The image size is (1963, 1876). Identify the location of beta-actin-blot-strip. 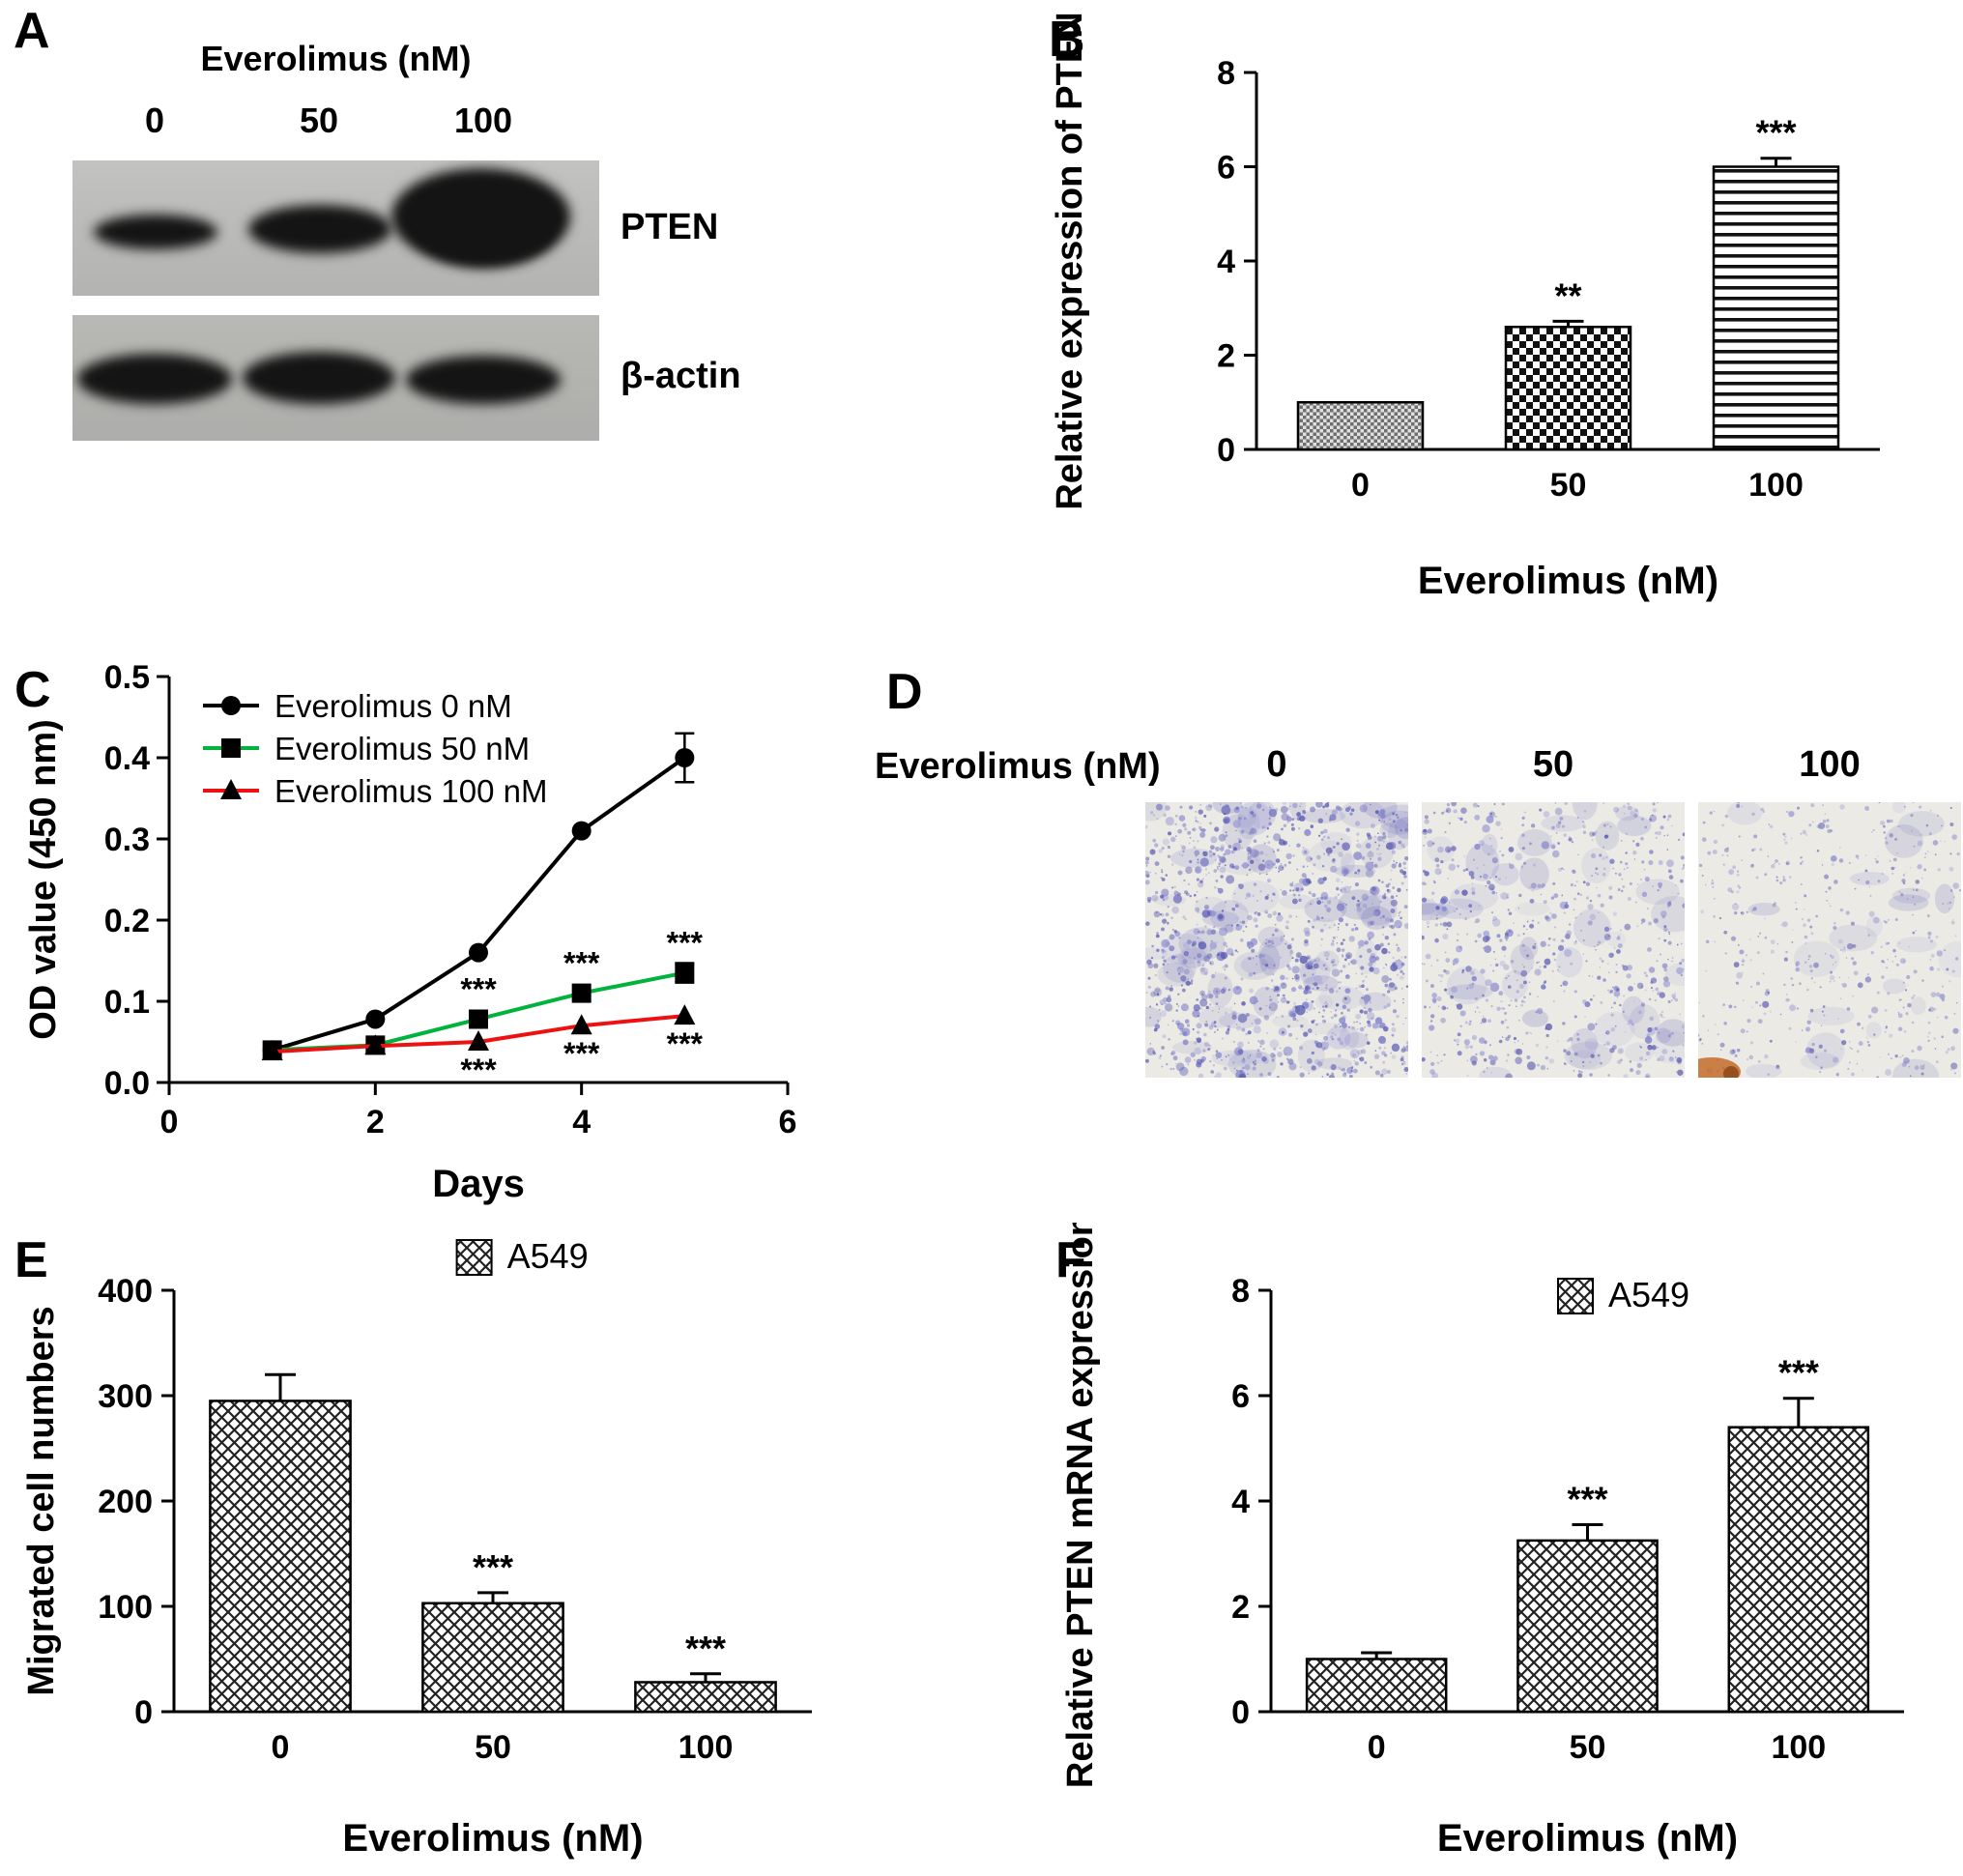
(335, 378).